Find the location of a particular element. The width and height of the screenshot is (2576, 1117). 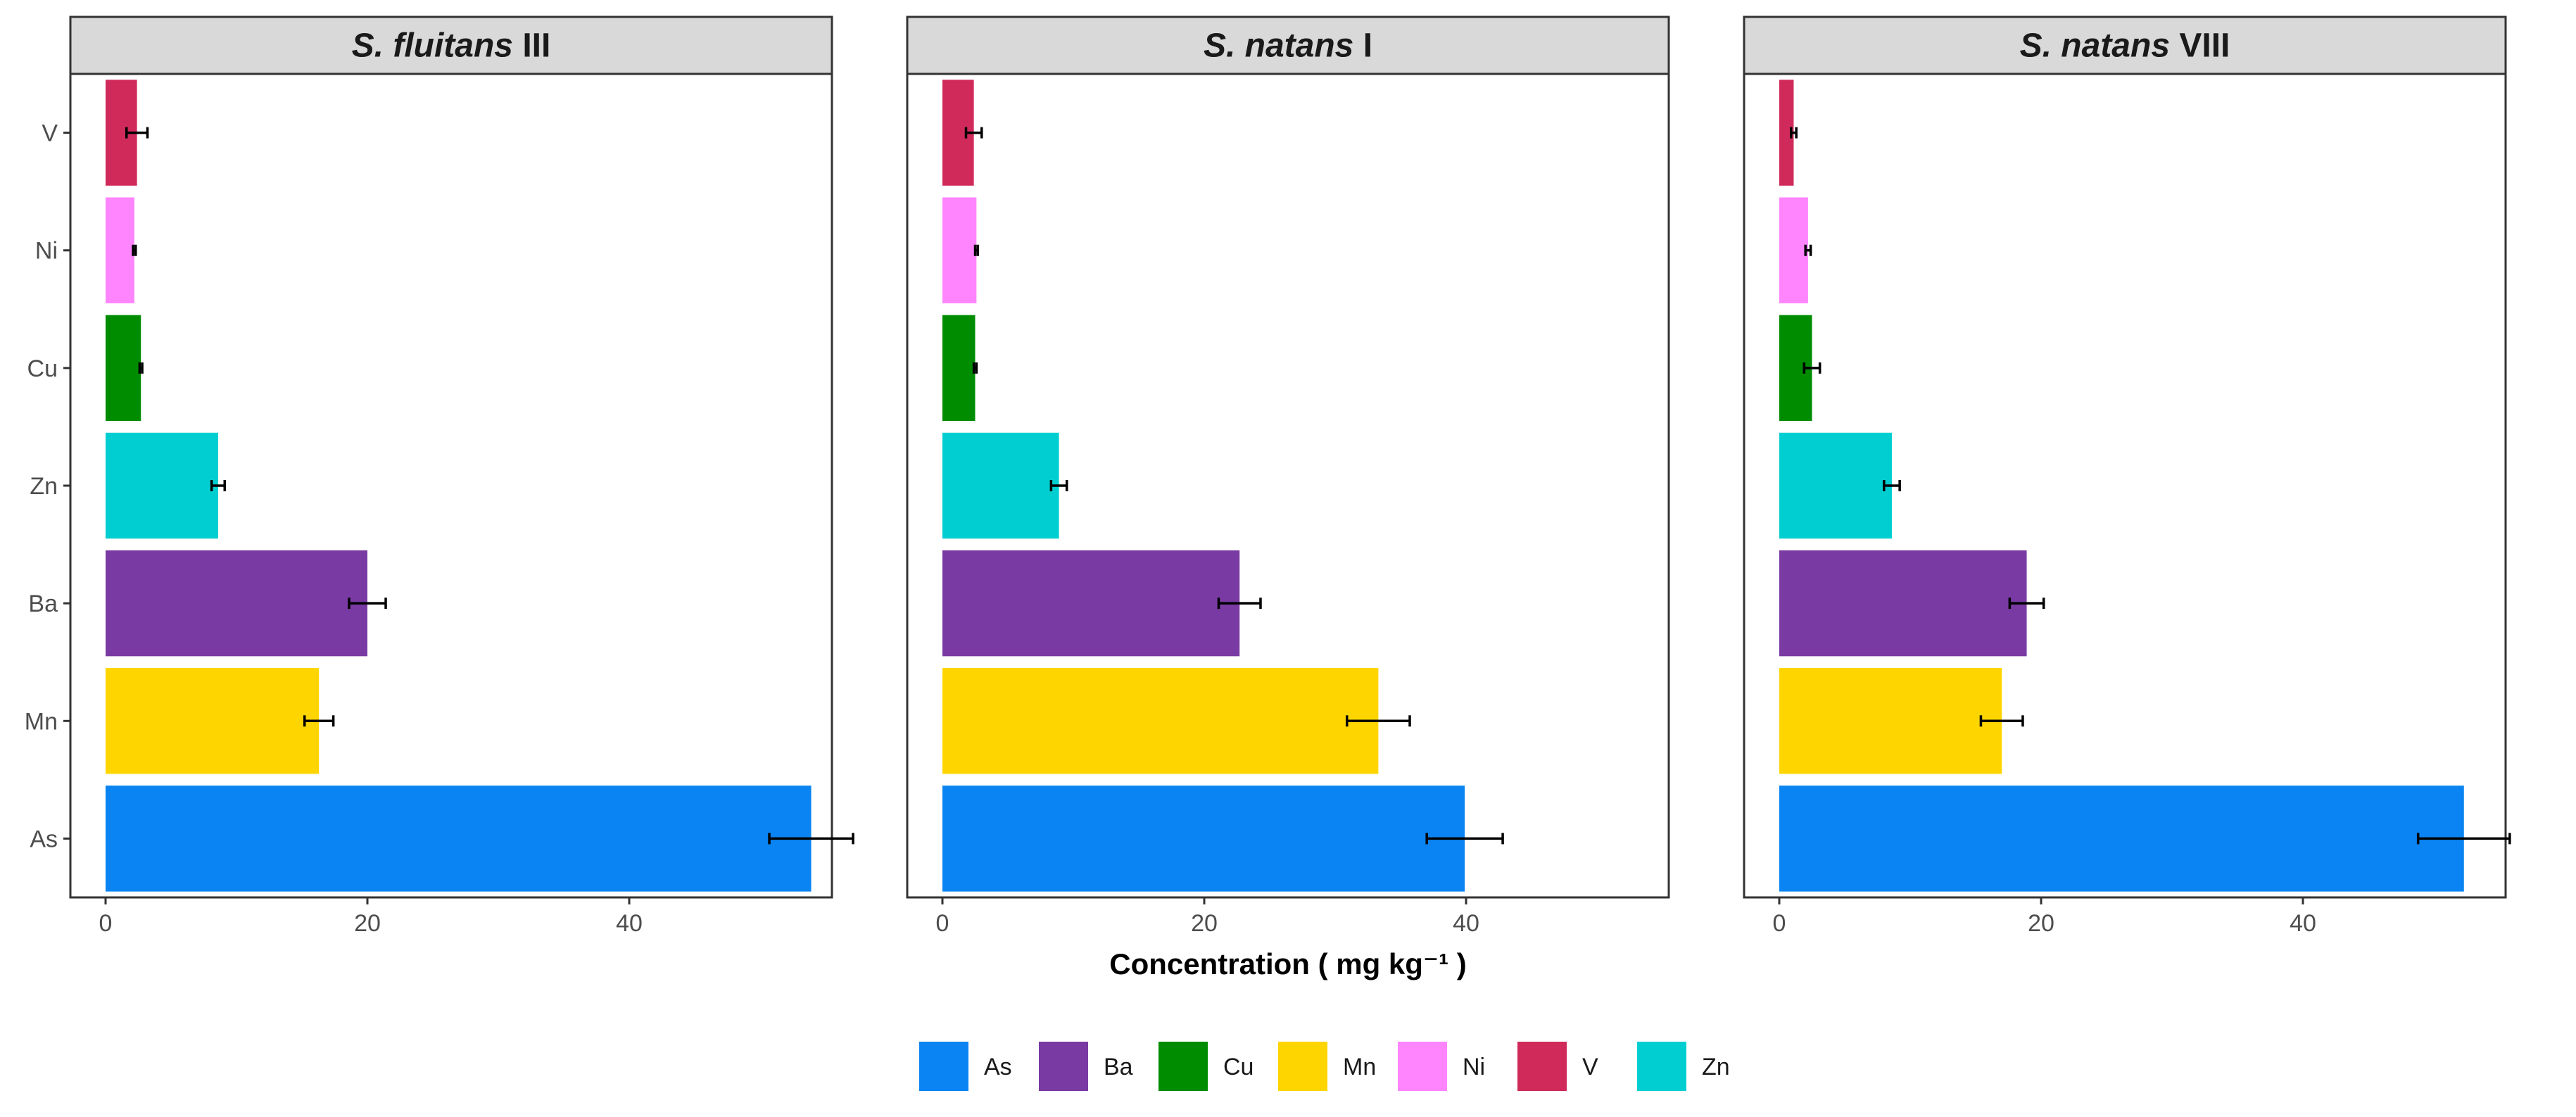

y-tick-label-ba: Ba is located at coordinates (43, 604).